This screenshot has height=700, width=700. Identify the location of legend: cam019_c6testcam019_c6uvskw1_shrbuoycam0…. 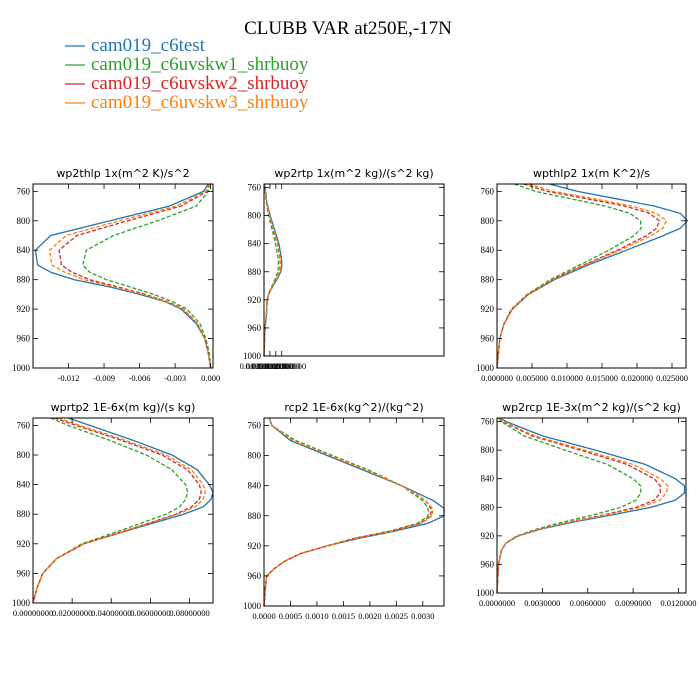
(187, 74).